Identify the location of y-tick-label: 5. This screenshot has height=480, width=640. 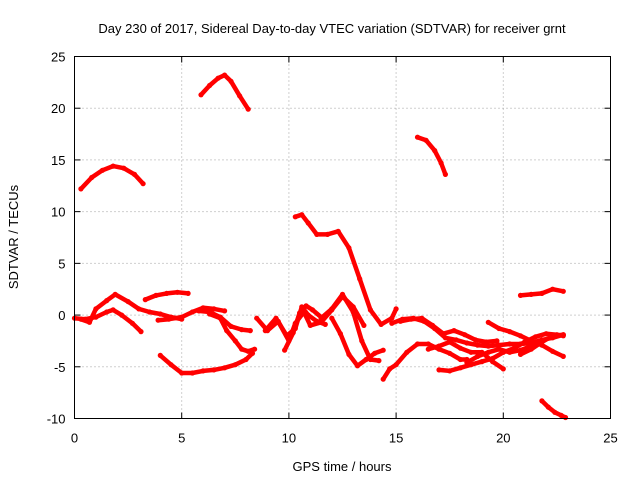
(61, 263).